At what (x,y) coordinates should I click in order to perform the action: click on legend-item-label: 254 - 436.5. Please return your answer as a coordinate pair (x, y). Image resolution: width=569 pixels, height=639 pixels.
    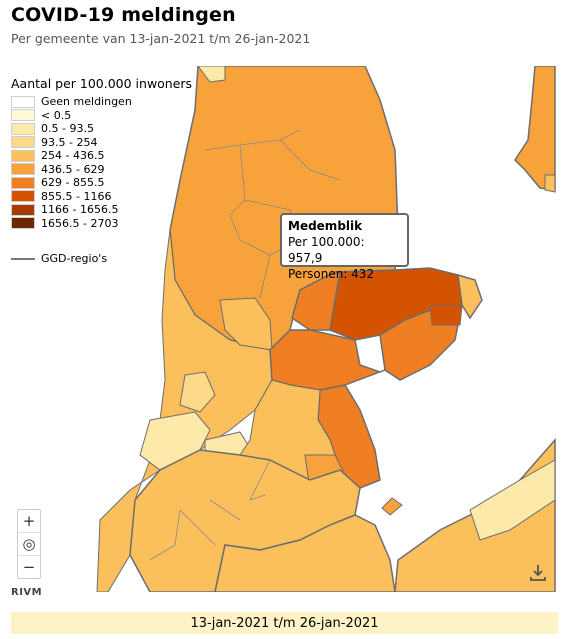
    Looking at the image, I should click on (73, 156).